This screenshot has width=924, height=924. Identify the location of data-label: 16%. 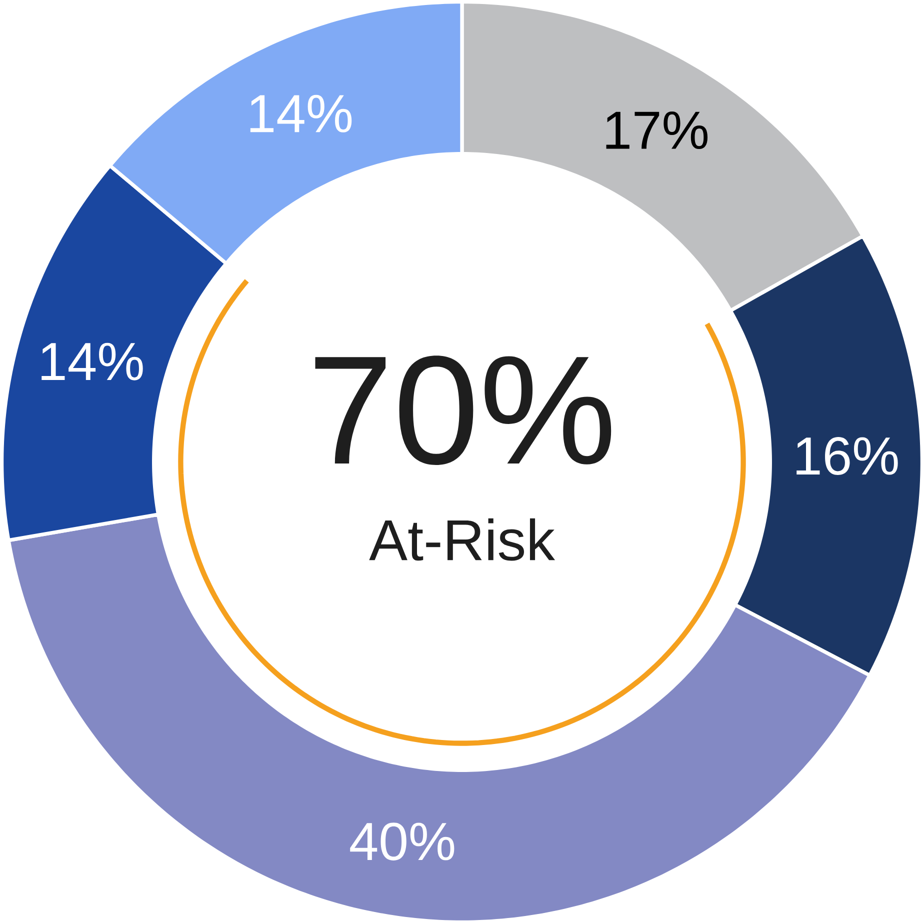
(847, 456).